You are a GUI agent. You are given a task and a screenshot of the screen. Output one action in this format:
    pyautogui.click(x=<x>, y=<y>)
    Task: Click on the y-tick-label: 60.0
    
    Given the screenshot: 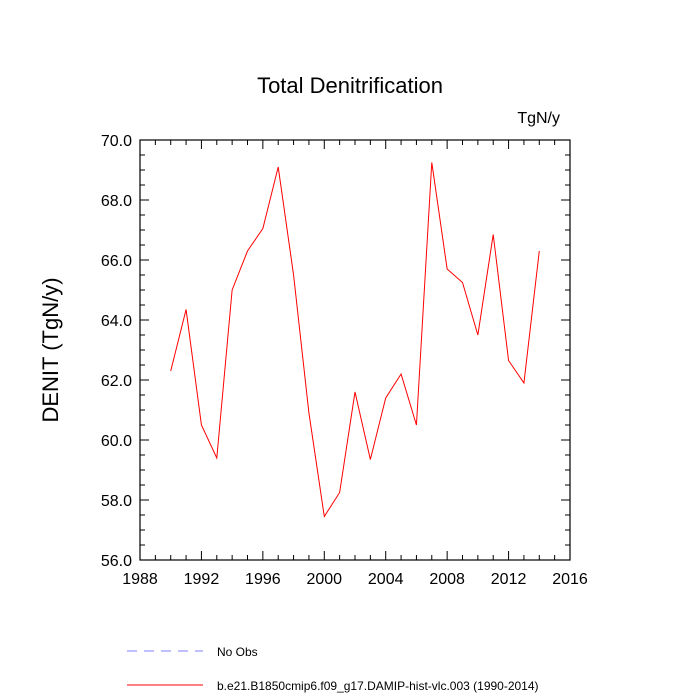 What is the action you would take?
    pyautogui.click(x=116, y=441)
    